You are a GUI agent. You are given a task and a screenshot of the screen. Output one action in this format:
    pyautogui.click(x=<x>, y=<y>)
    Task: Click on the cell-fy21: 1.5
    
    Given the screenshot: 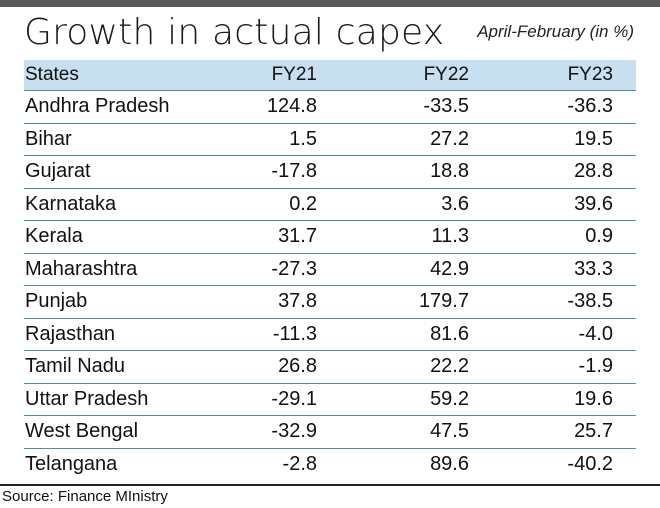 What is the action you would take?
    pyautogui.click(x=303, y=138)
    